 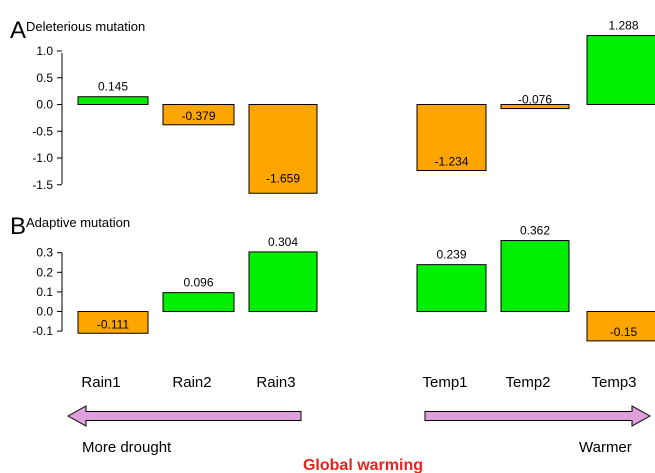 What do you see at coordinates (451, 162) in the screenshot?
I see `panel-a-value-label-temp1: -1.234` at bounding box center [451, 162].